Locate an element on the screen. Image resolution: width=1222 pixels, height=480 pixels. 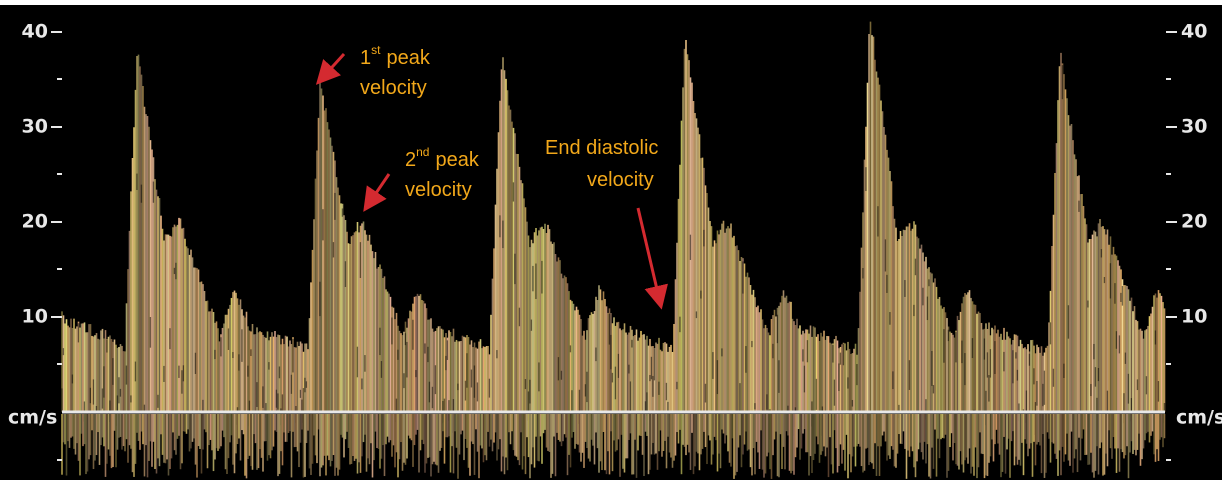
annotation-text: 2nd peak is located at coordinates (442, 158).